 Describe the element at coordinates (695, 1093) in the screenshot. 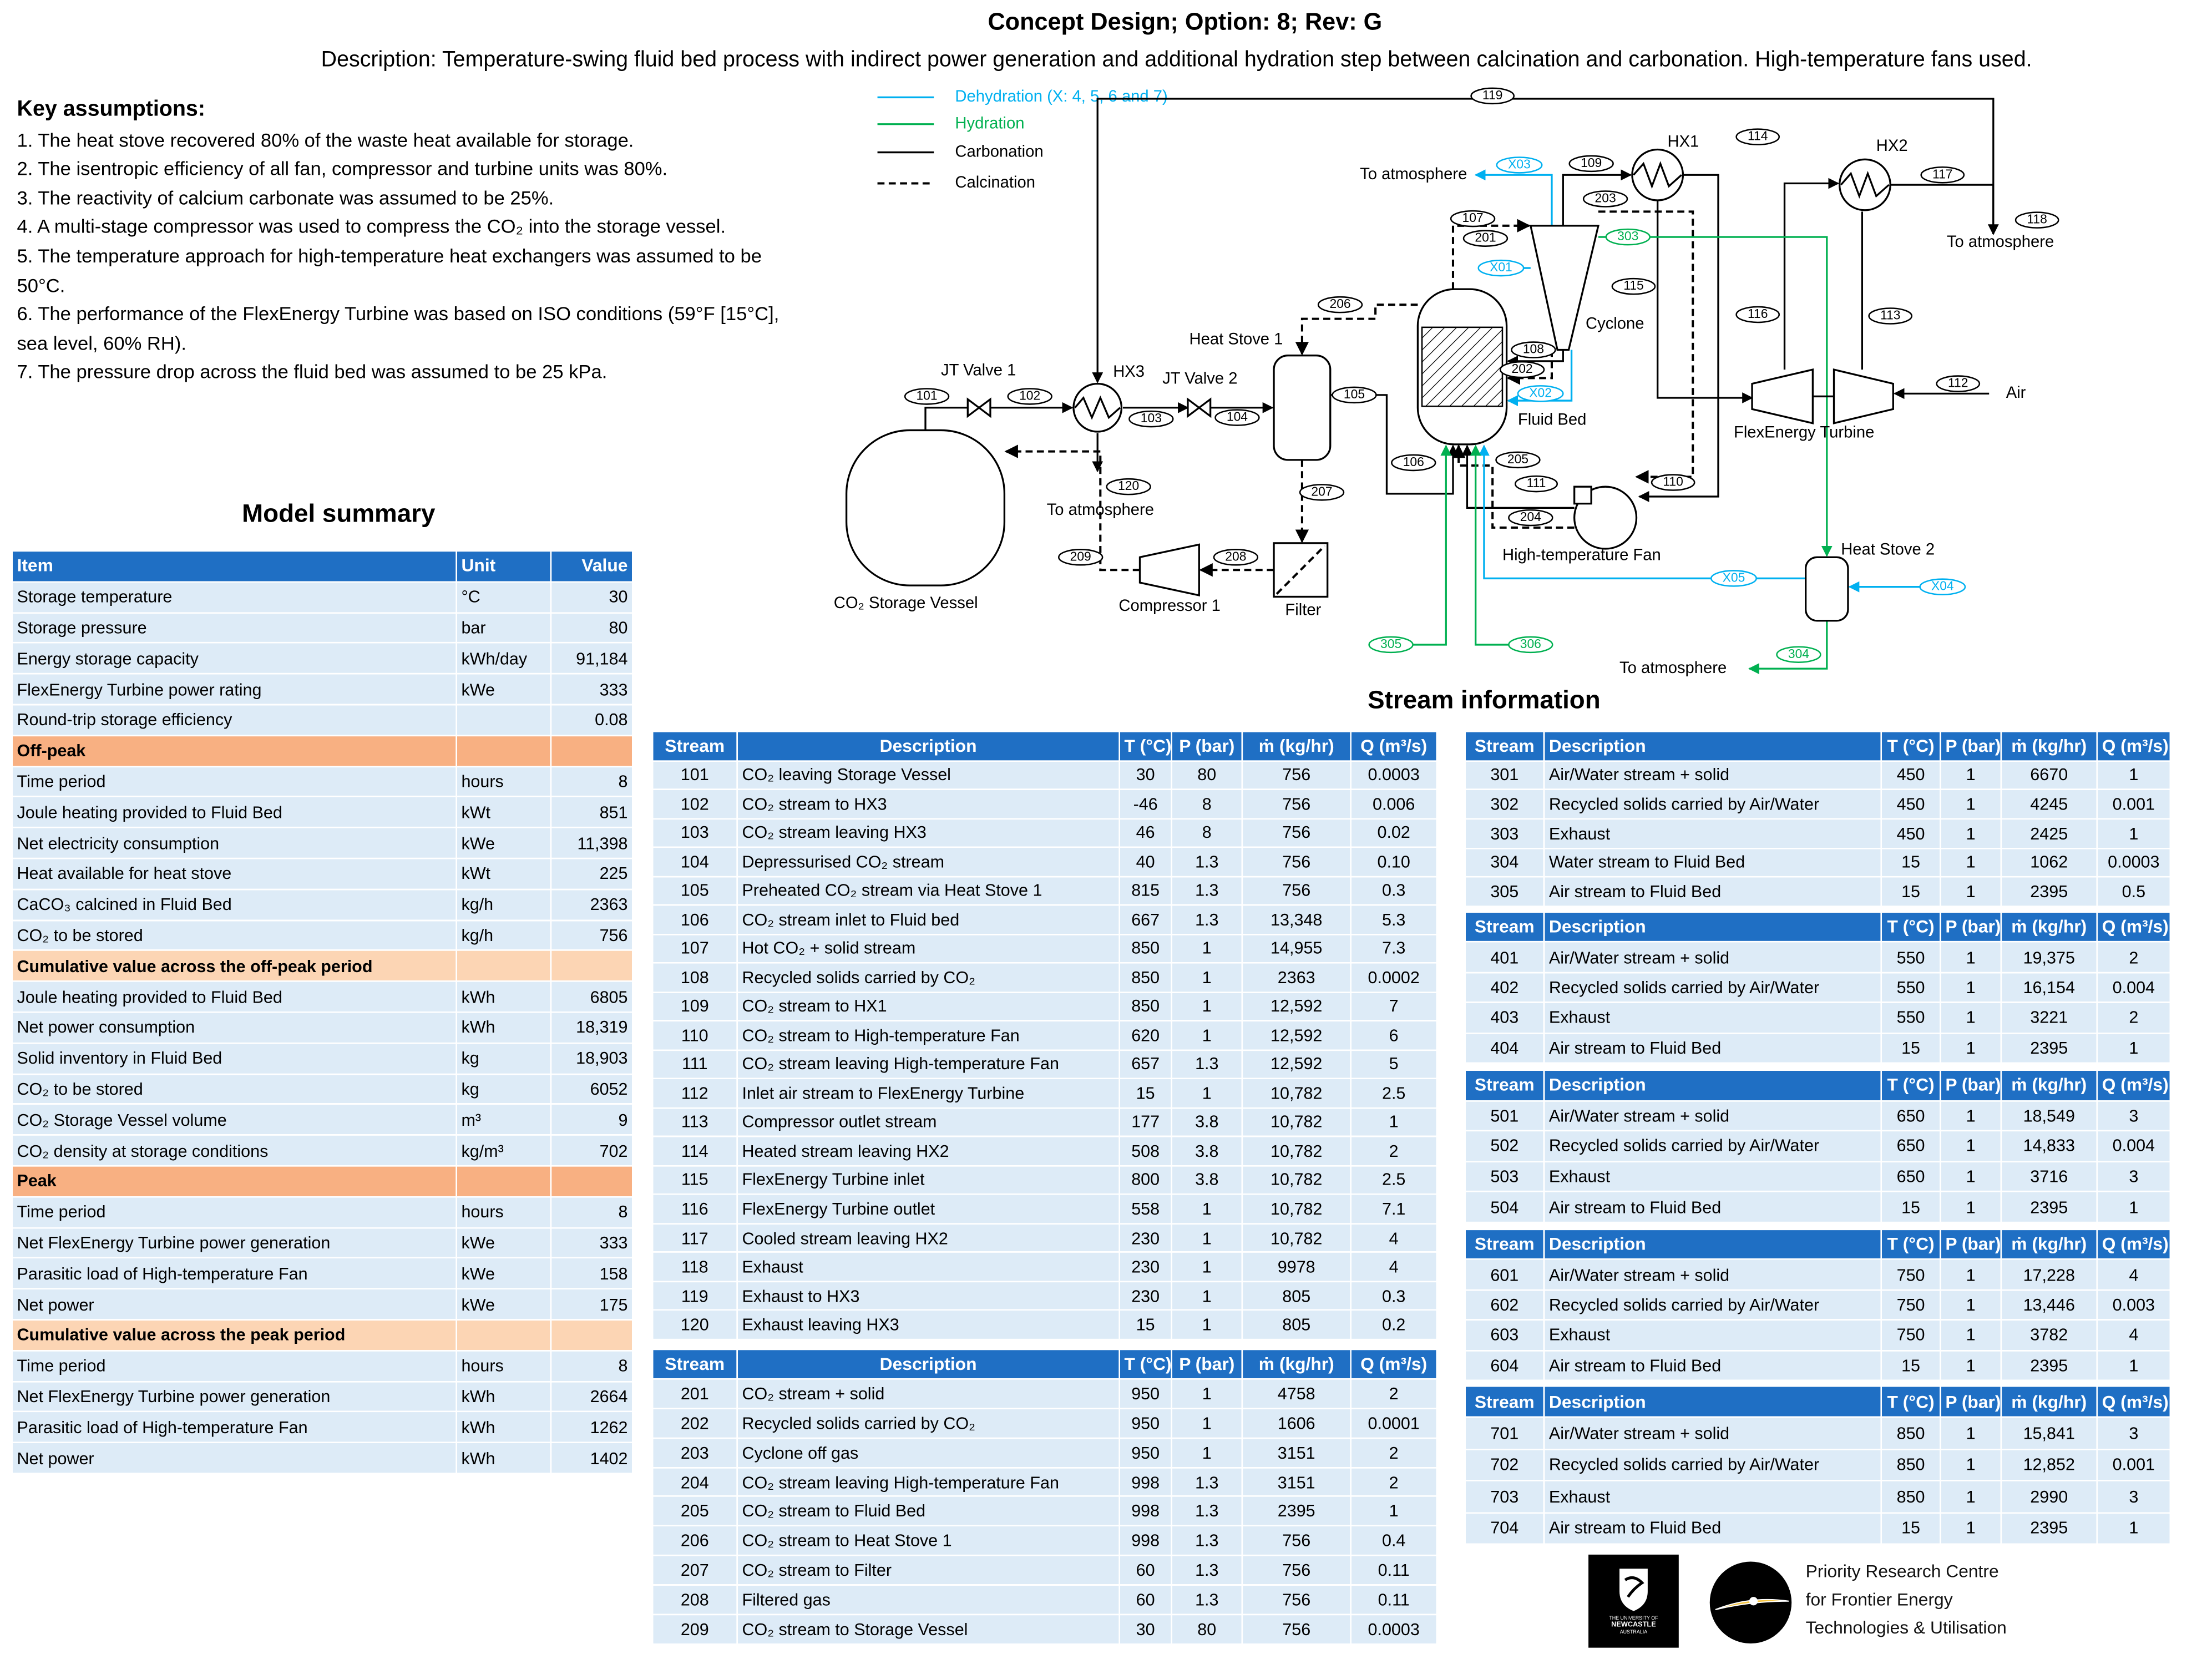

I see `cell: 112` at that location.